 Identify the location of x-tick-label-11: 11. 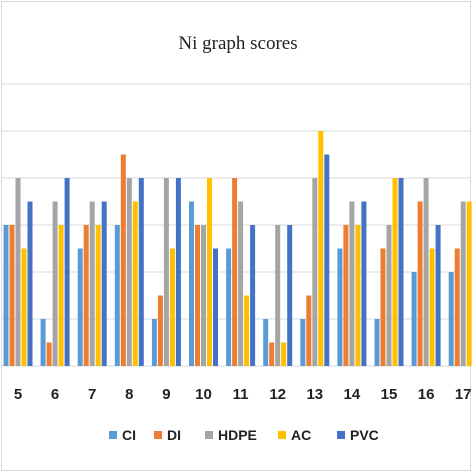
(241, 394).